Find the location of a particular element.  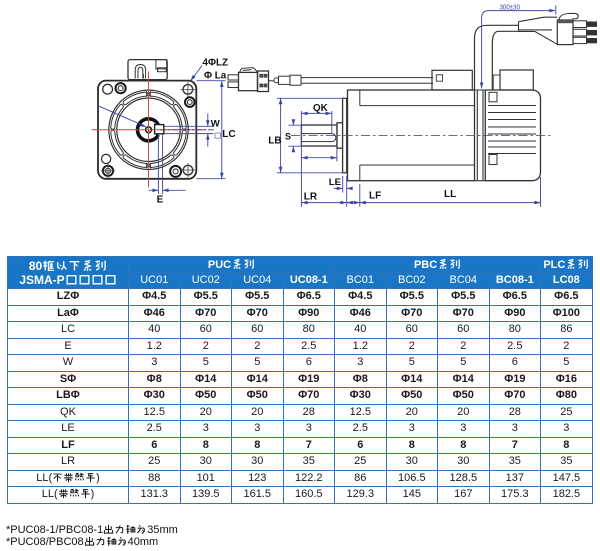

svg-text: LB is located at coordinates (274, 140).